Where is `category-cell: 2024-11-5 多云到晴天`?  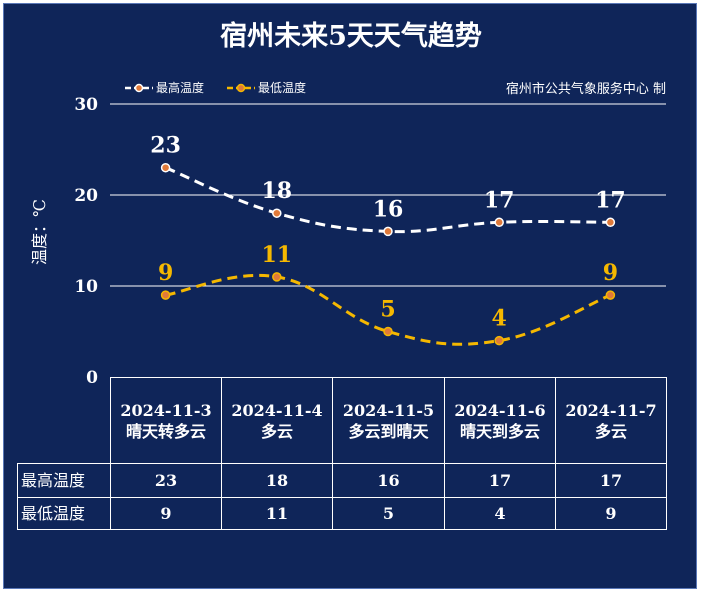
category-cell: 2024-11-5 多云到晴天 is located at coordinates (388, 420).